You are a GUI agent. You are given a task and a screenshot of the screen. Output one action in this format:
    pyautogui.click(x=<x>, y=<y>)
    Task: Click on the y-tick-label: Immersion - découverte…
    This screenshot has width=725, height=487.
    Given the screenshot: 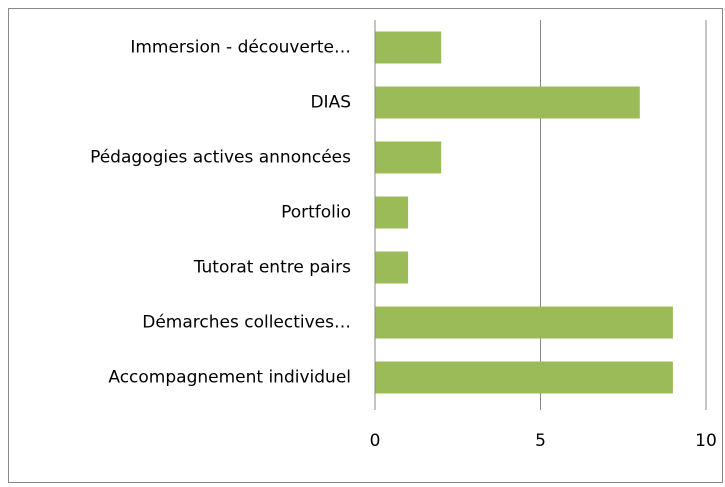 What is the action you would take?
    pyautogui.click(x=240, y=48)
    